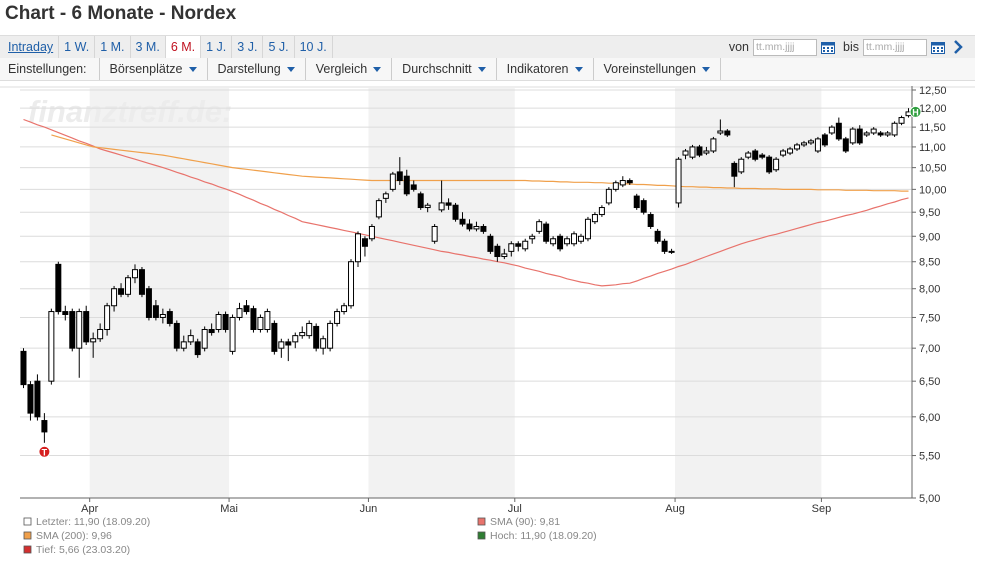 Image resolution: width=983 pixels, height=568 pixels. Describe the element at coordinates (545, 69) in the screenshot. I see `settings-menu: Indikatoren` at that location.